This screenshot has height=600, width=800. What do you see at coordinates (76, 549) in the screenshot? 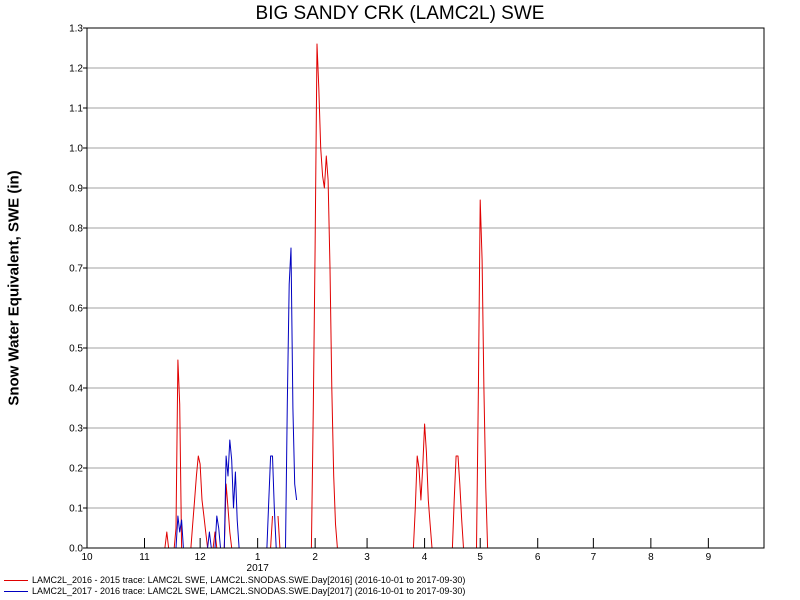
I see `y-tick-label: 0.0` at bounding box center [76, 549].